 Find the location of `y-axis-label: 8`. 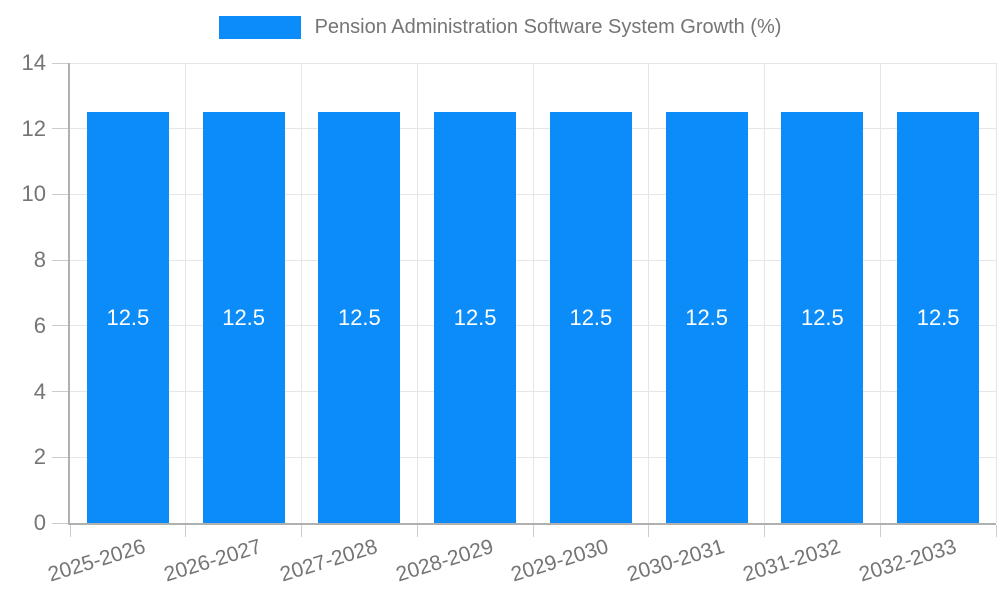

y-axis-label: 8 is located at coordinates (39, 260).